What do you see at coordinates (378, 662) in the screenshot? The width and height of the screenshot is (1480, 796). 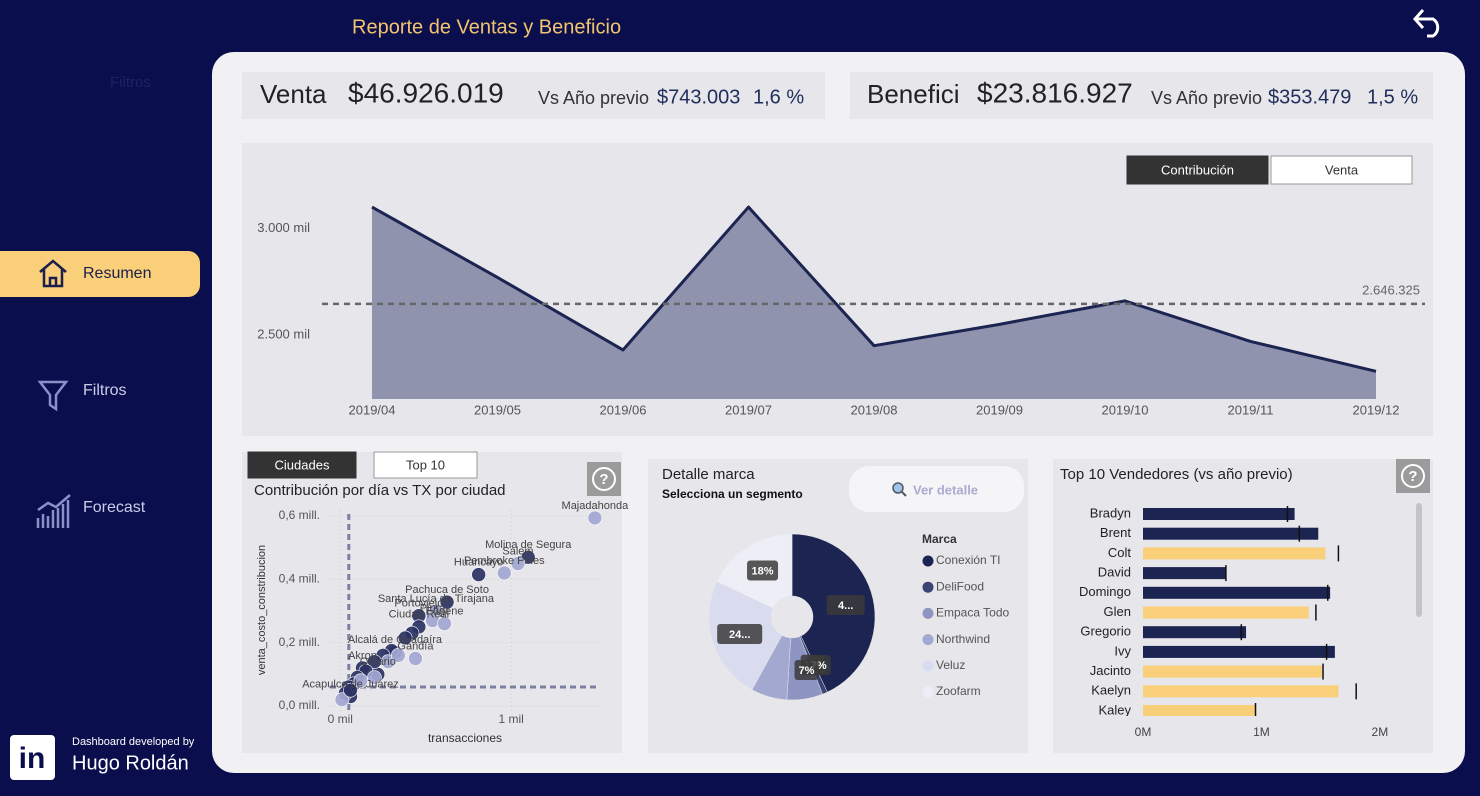 I see `point-label: Ontario` at bounding box center [378, 662].